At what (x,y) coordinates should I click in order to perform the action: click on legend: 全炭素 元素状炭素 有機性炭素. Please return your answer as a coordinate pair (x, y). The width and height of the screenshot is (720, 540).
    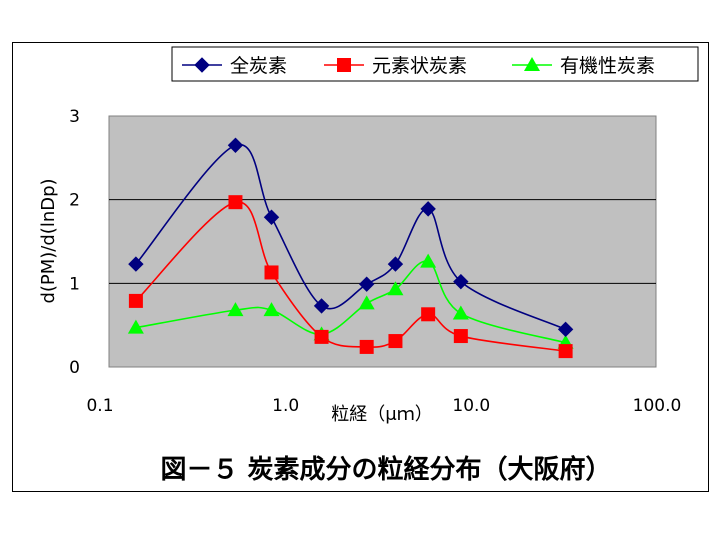
    Looking at the image, I should click on (418, 66).